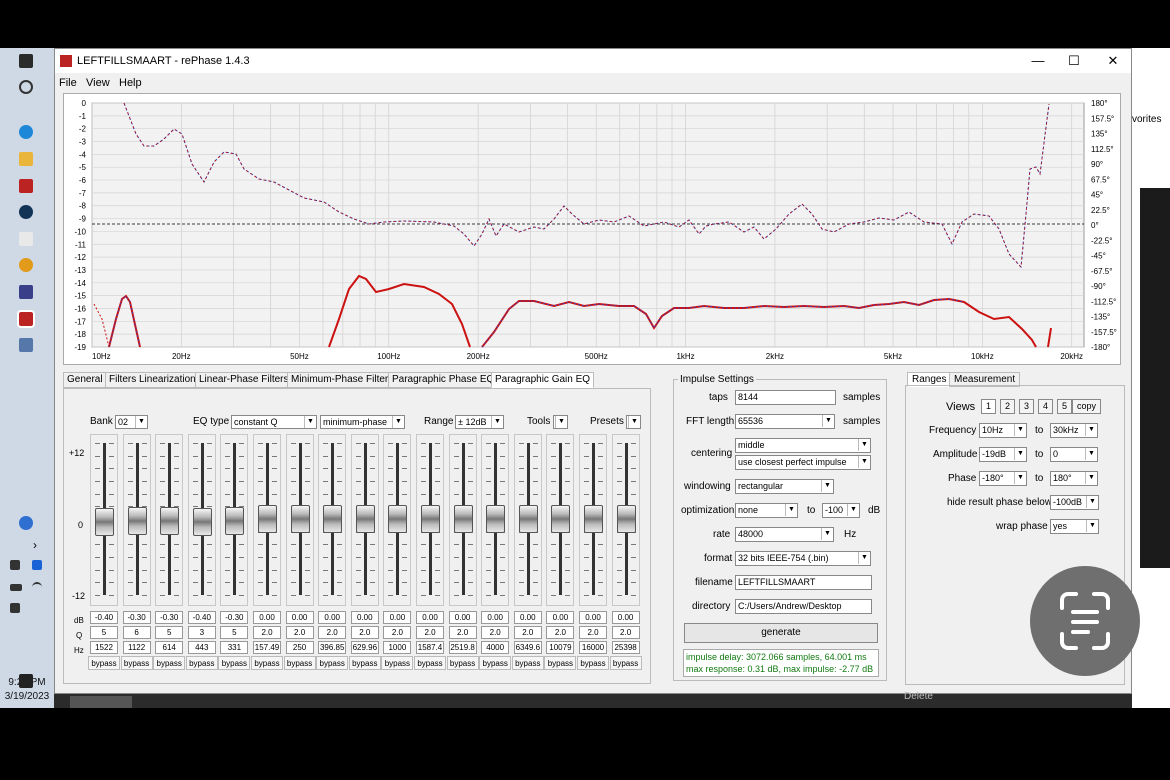  Describe the element at coordinates (332, 647) in the screenshot. I see `band-hz-field: 396.85` at that location.